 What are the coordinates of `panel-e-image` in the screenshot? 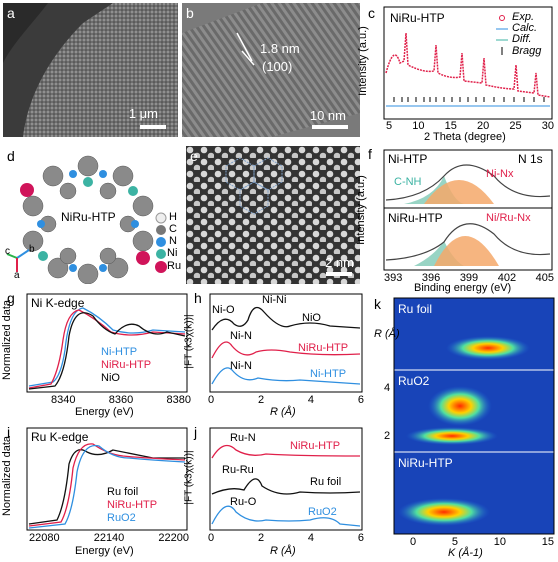 It's located at (273, 215).